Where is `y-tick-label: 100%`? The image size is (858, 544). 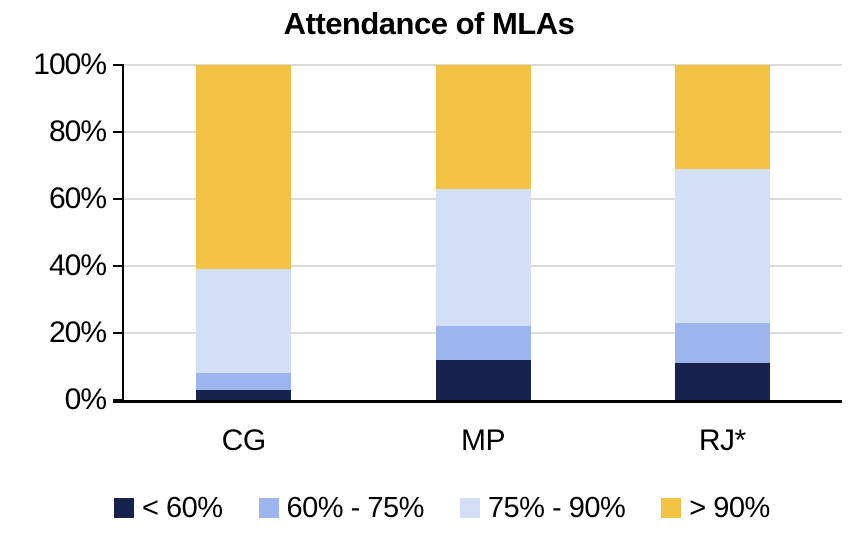 y-tick-label: 100% is located at coordinates (70, 64).